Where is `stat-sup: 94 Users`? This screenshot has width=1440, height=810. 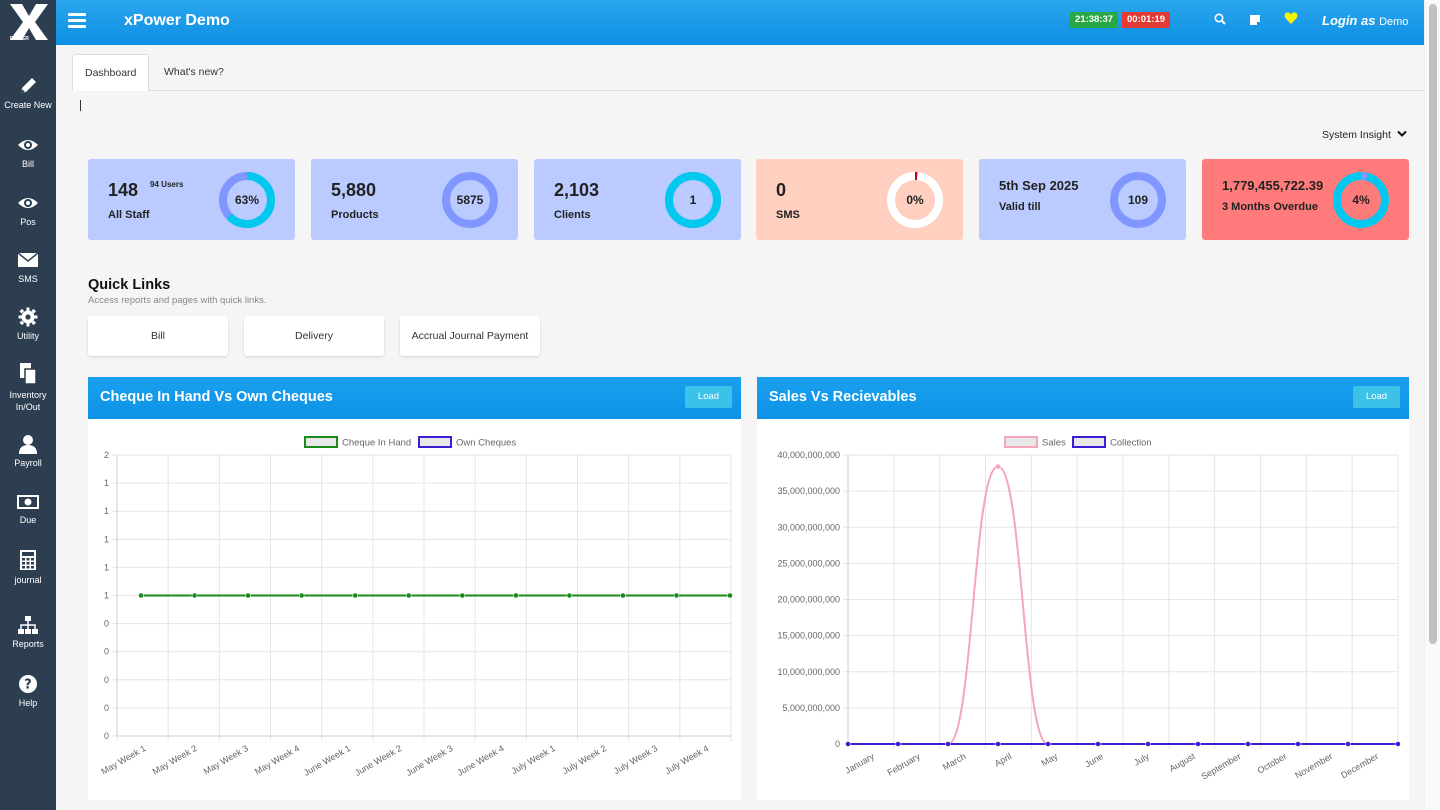
stat-sup: 94 Users is located at coordinates (167, 184).